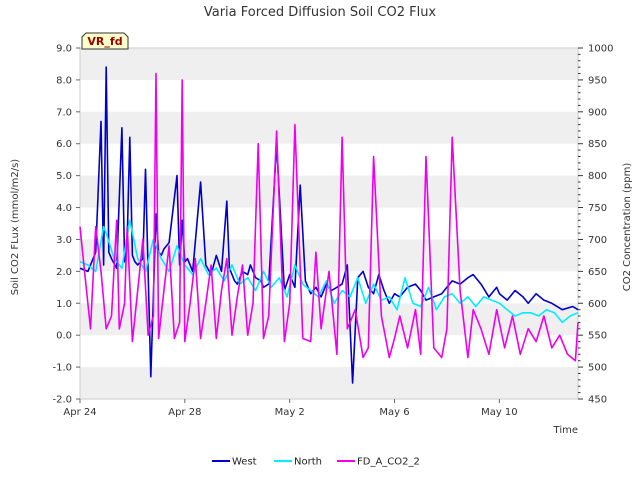  What do you see at coordinates (64, 49) in the screenshot?
I see `y-tick-label: 9.0` at bounding box center [64, 49].